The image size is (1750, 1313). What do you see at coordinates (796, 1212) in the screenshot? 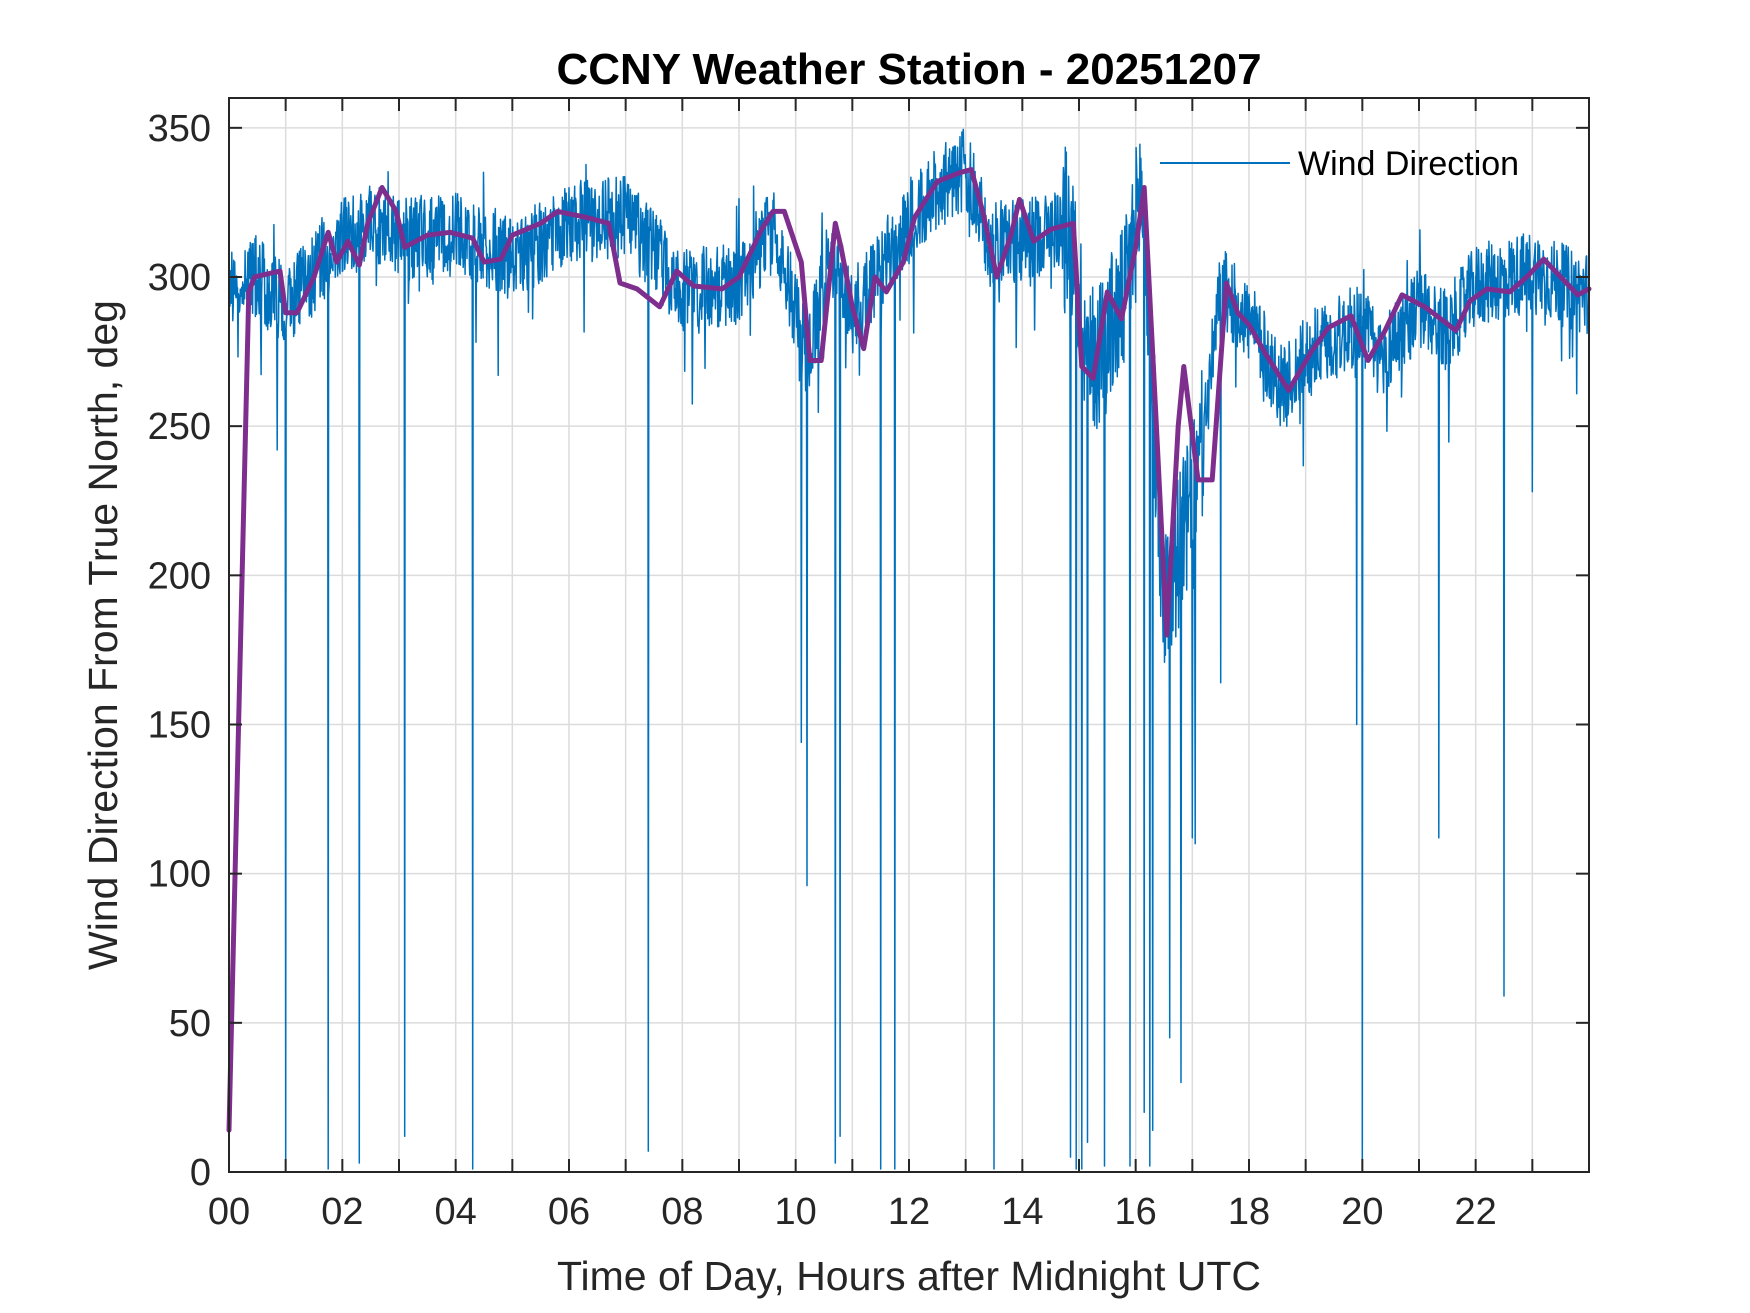
I see `x-tick-label: 10` at bounding box center [796, 1212].